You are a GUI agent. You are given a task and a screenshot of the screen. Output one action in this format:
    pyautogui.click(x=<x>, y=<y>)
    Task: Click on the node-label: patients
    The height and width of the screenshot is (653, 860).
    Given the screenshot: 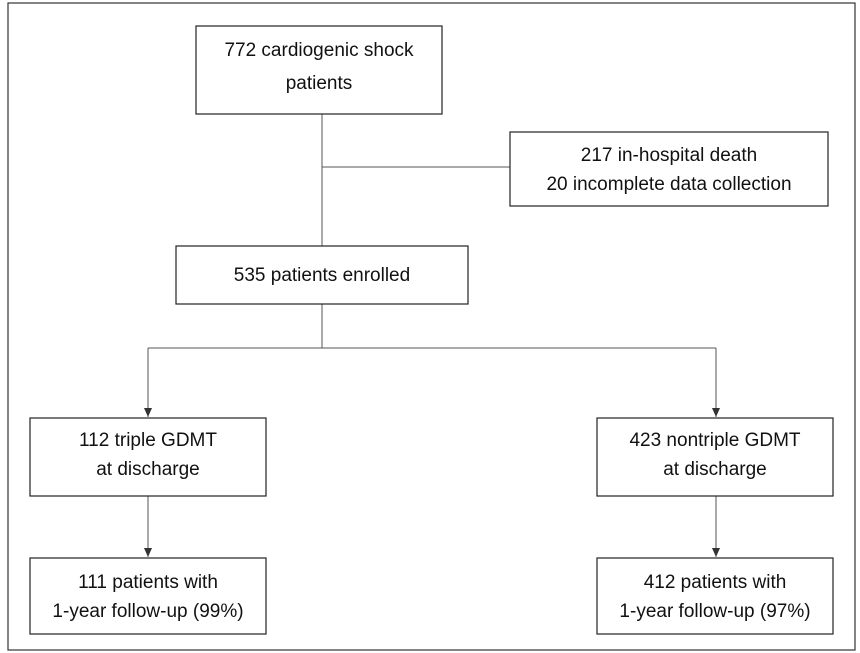 What is the action you would take?
    pyautogui.click(x=319, y=83)
    